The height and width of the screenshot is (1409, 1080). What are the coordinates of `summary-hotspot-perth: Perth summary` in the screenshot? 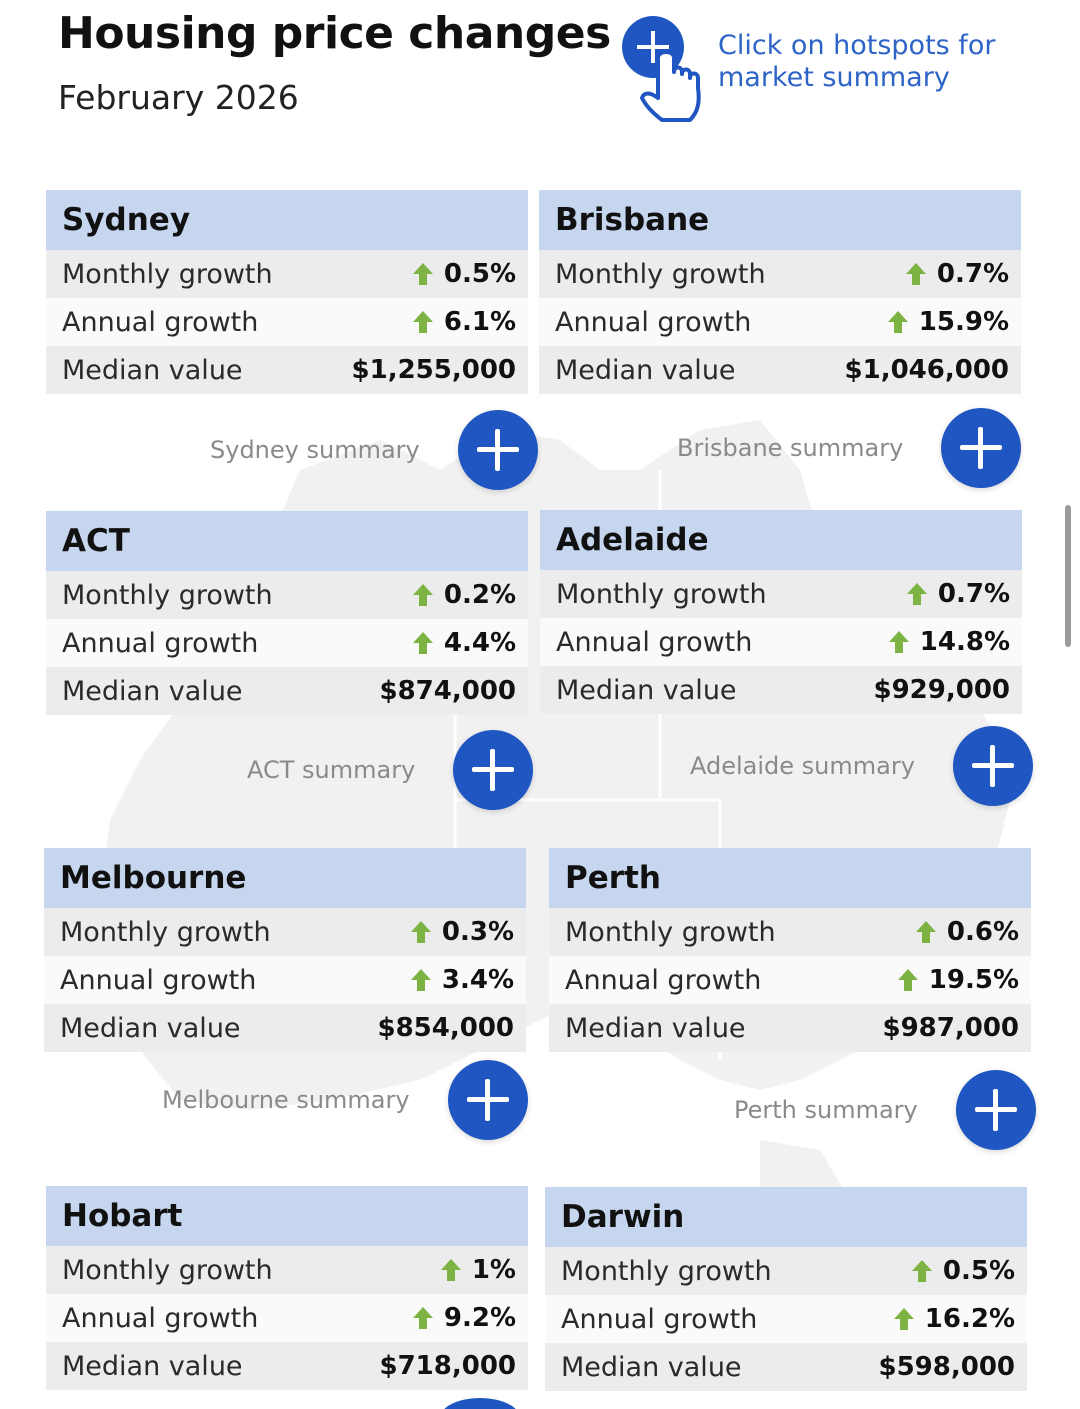 It's located at (885, 1110).